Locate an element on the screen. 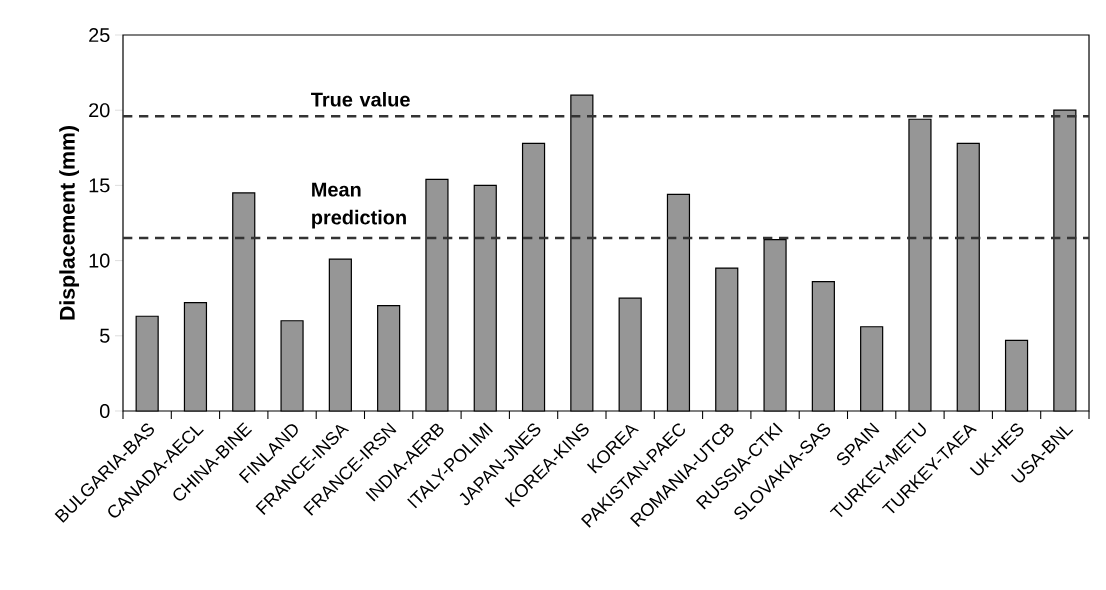 Image resolution: width=1106 pixels, height=590 pixels. y-tick-label: 0 is located at coordinates (104, 411).